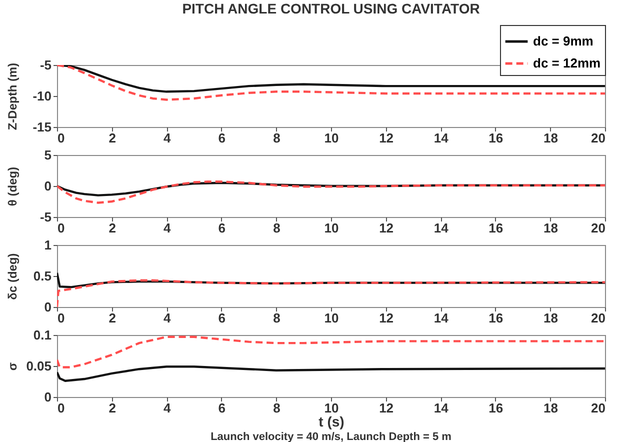 Image resolution: width=618 pixels, height=442 pixels. What do you see at coordinates (13, 186) in the screenshot?
I see `y-axis-title: θ (deg)` at bounding box center [13, 186].